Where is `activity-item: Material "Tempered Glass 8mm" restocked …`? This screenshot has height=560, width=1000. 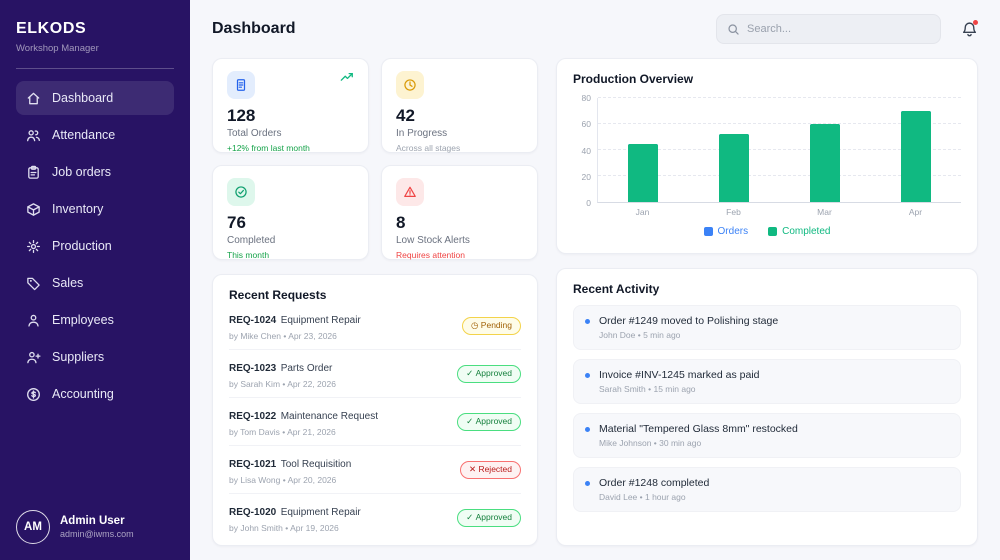 activity-item: Material "Tempered Glass 8mm" restocked … is located at coordinates (767, 435).